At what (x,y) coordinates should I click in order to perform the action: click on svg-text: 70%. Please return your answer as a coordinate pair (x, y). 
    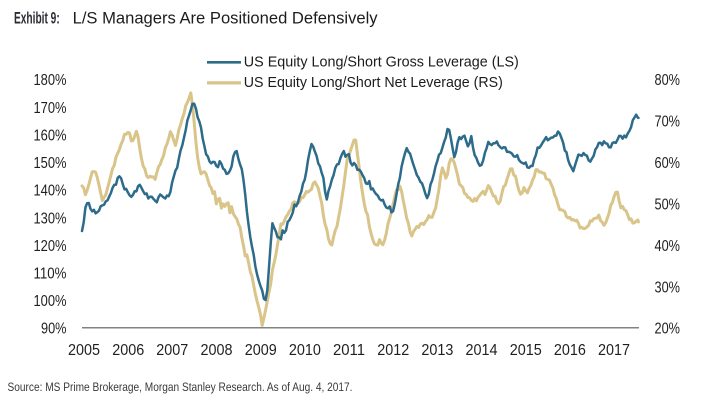
    Looking at the image, I should click on (668, 122).